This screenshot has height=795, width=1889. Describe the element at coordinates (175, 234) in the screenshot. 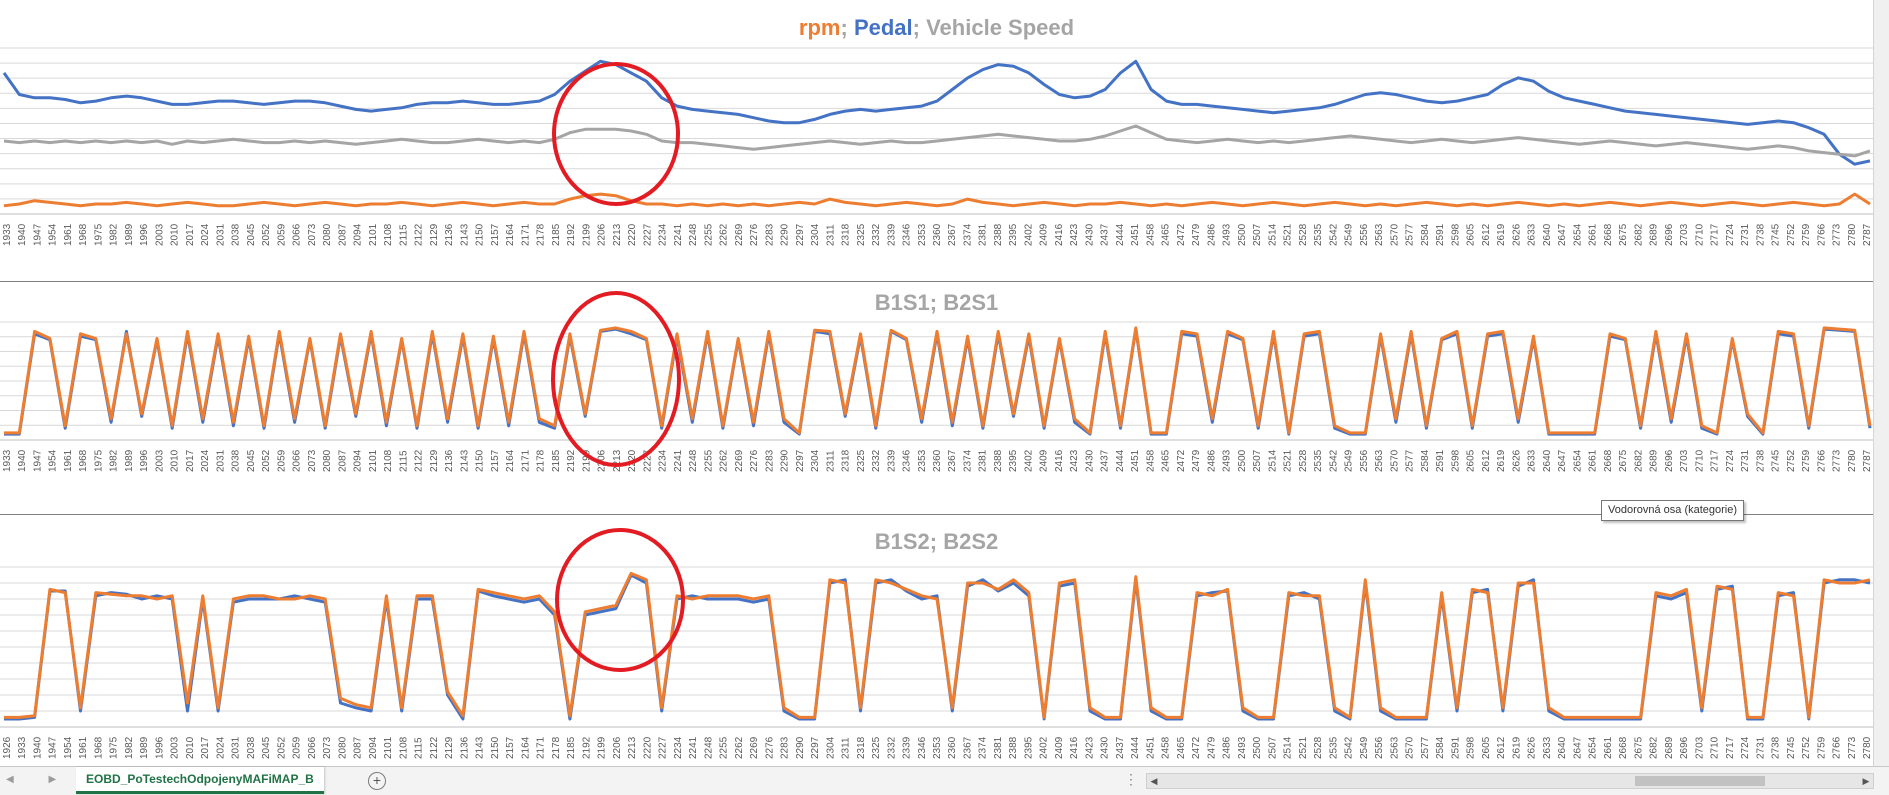

I see `x-tick-label: 2010` at that location.